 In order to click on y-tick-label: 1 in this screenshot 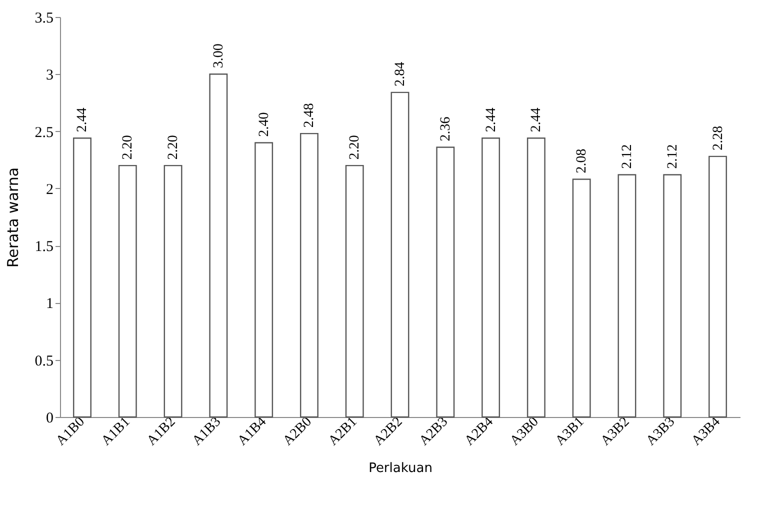, I will do `click(50, 304)`.